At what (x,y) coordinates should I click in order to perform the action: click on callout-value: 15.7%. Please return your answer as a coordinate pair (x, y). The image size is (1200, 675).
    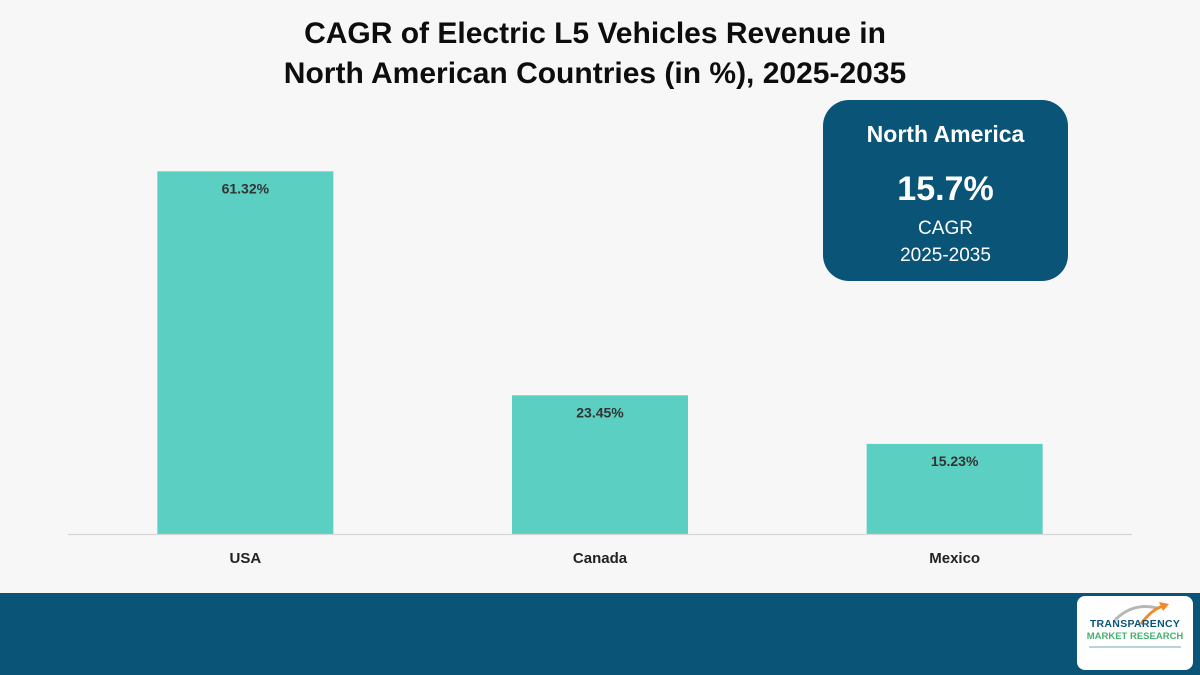
    Looking at the image, I should click on (945, 189).